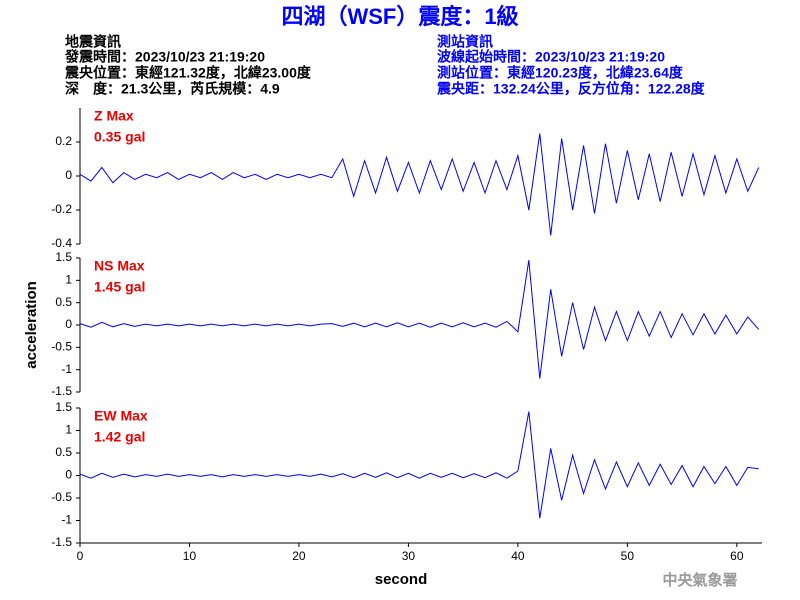 The image size is (800, 600). I want to click on station-line: 震央距：132.24公里，反方位角：122.28度, so click(571, 89).